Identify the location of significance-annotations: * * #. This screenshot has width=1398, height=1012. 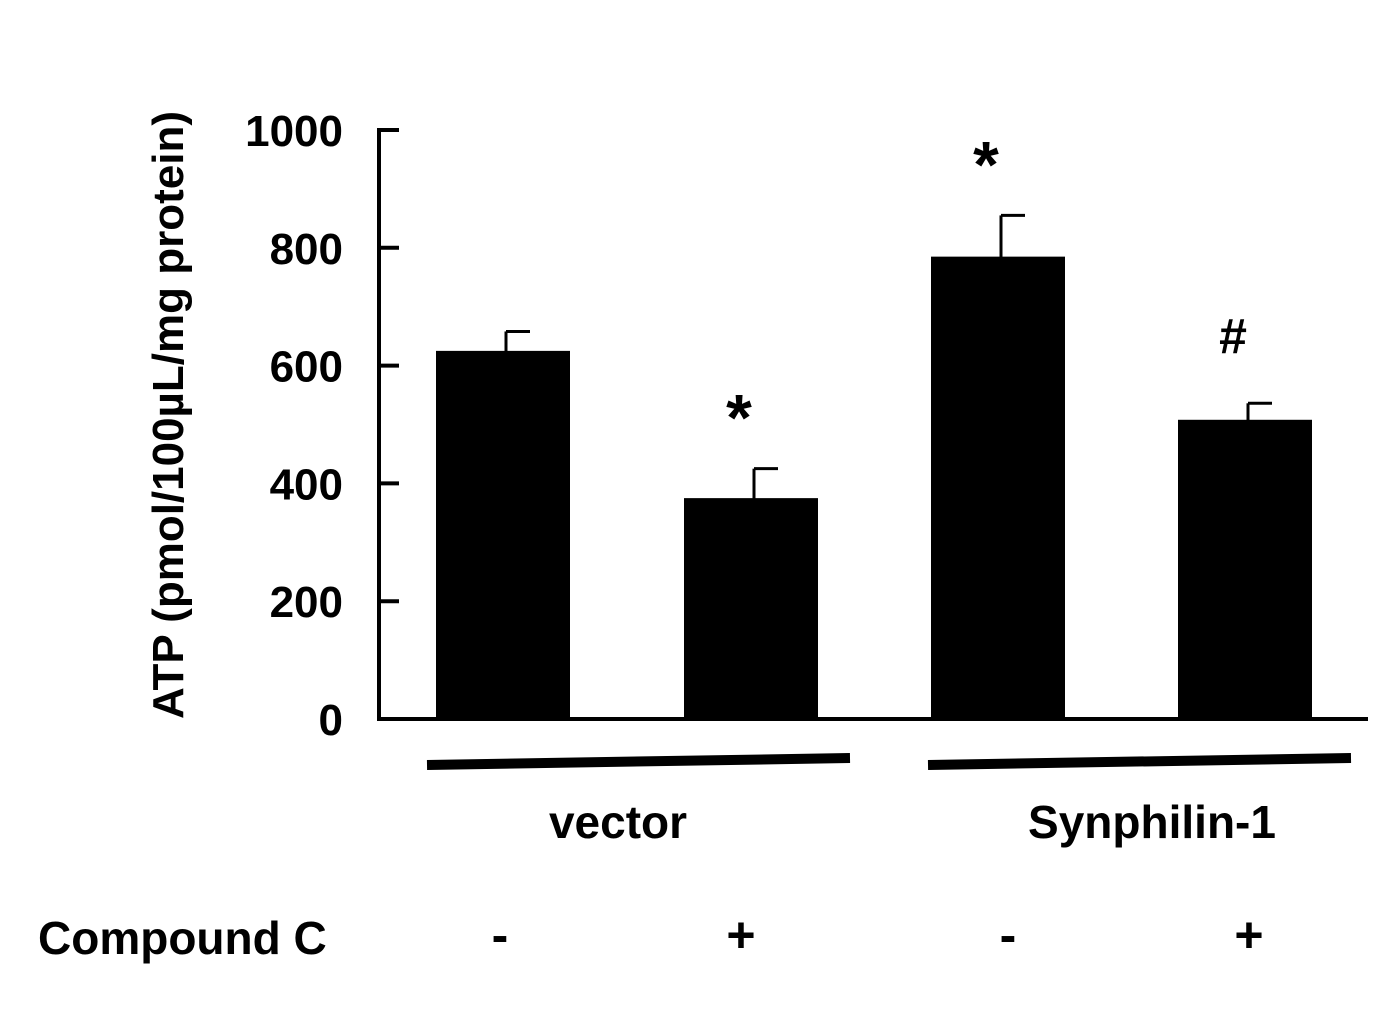
(986, 290).